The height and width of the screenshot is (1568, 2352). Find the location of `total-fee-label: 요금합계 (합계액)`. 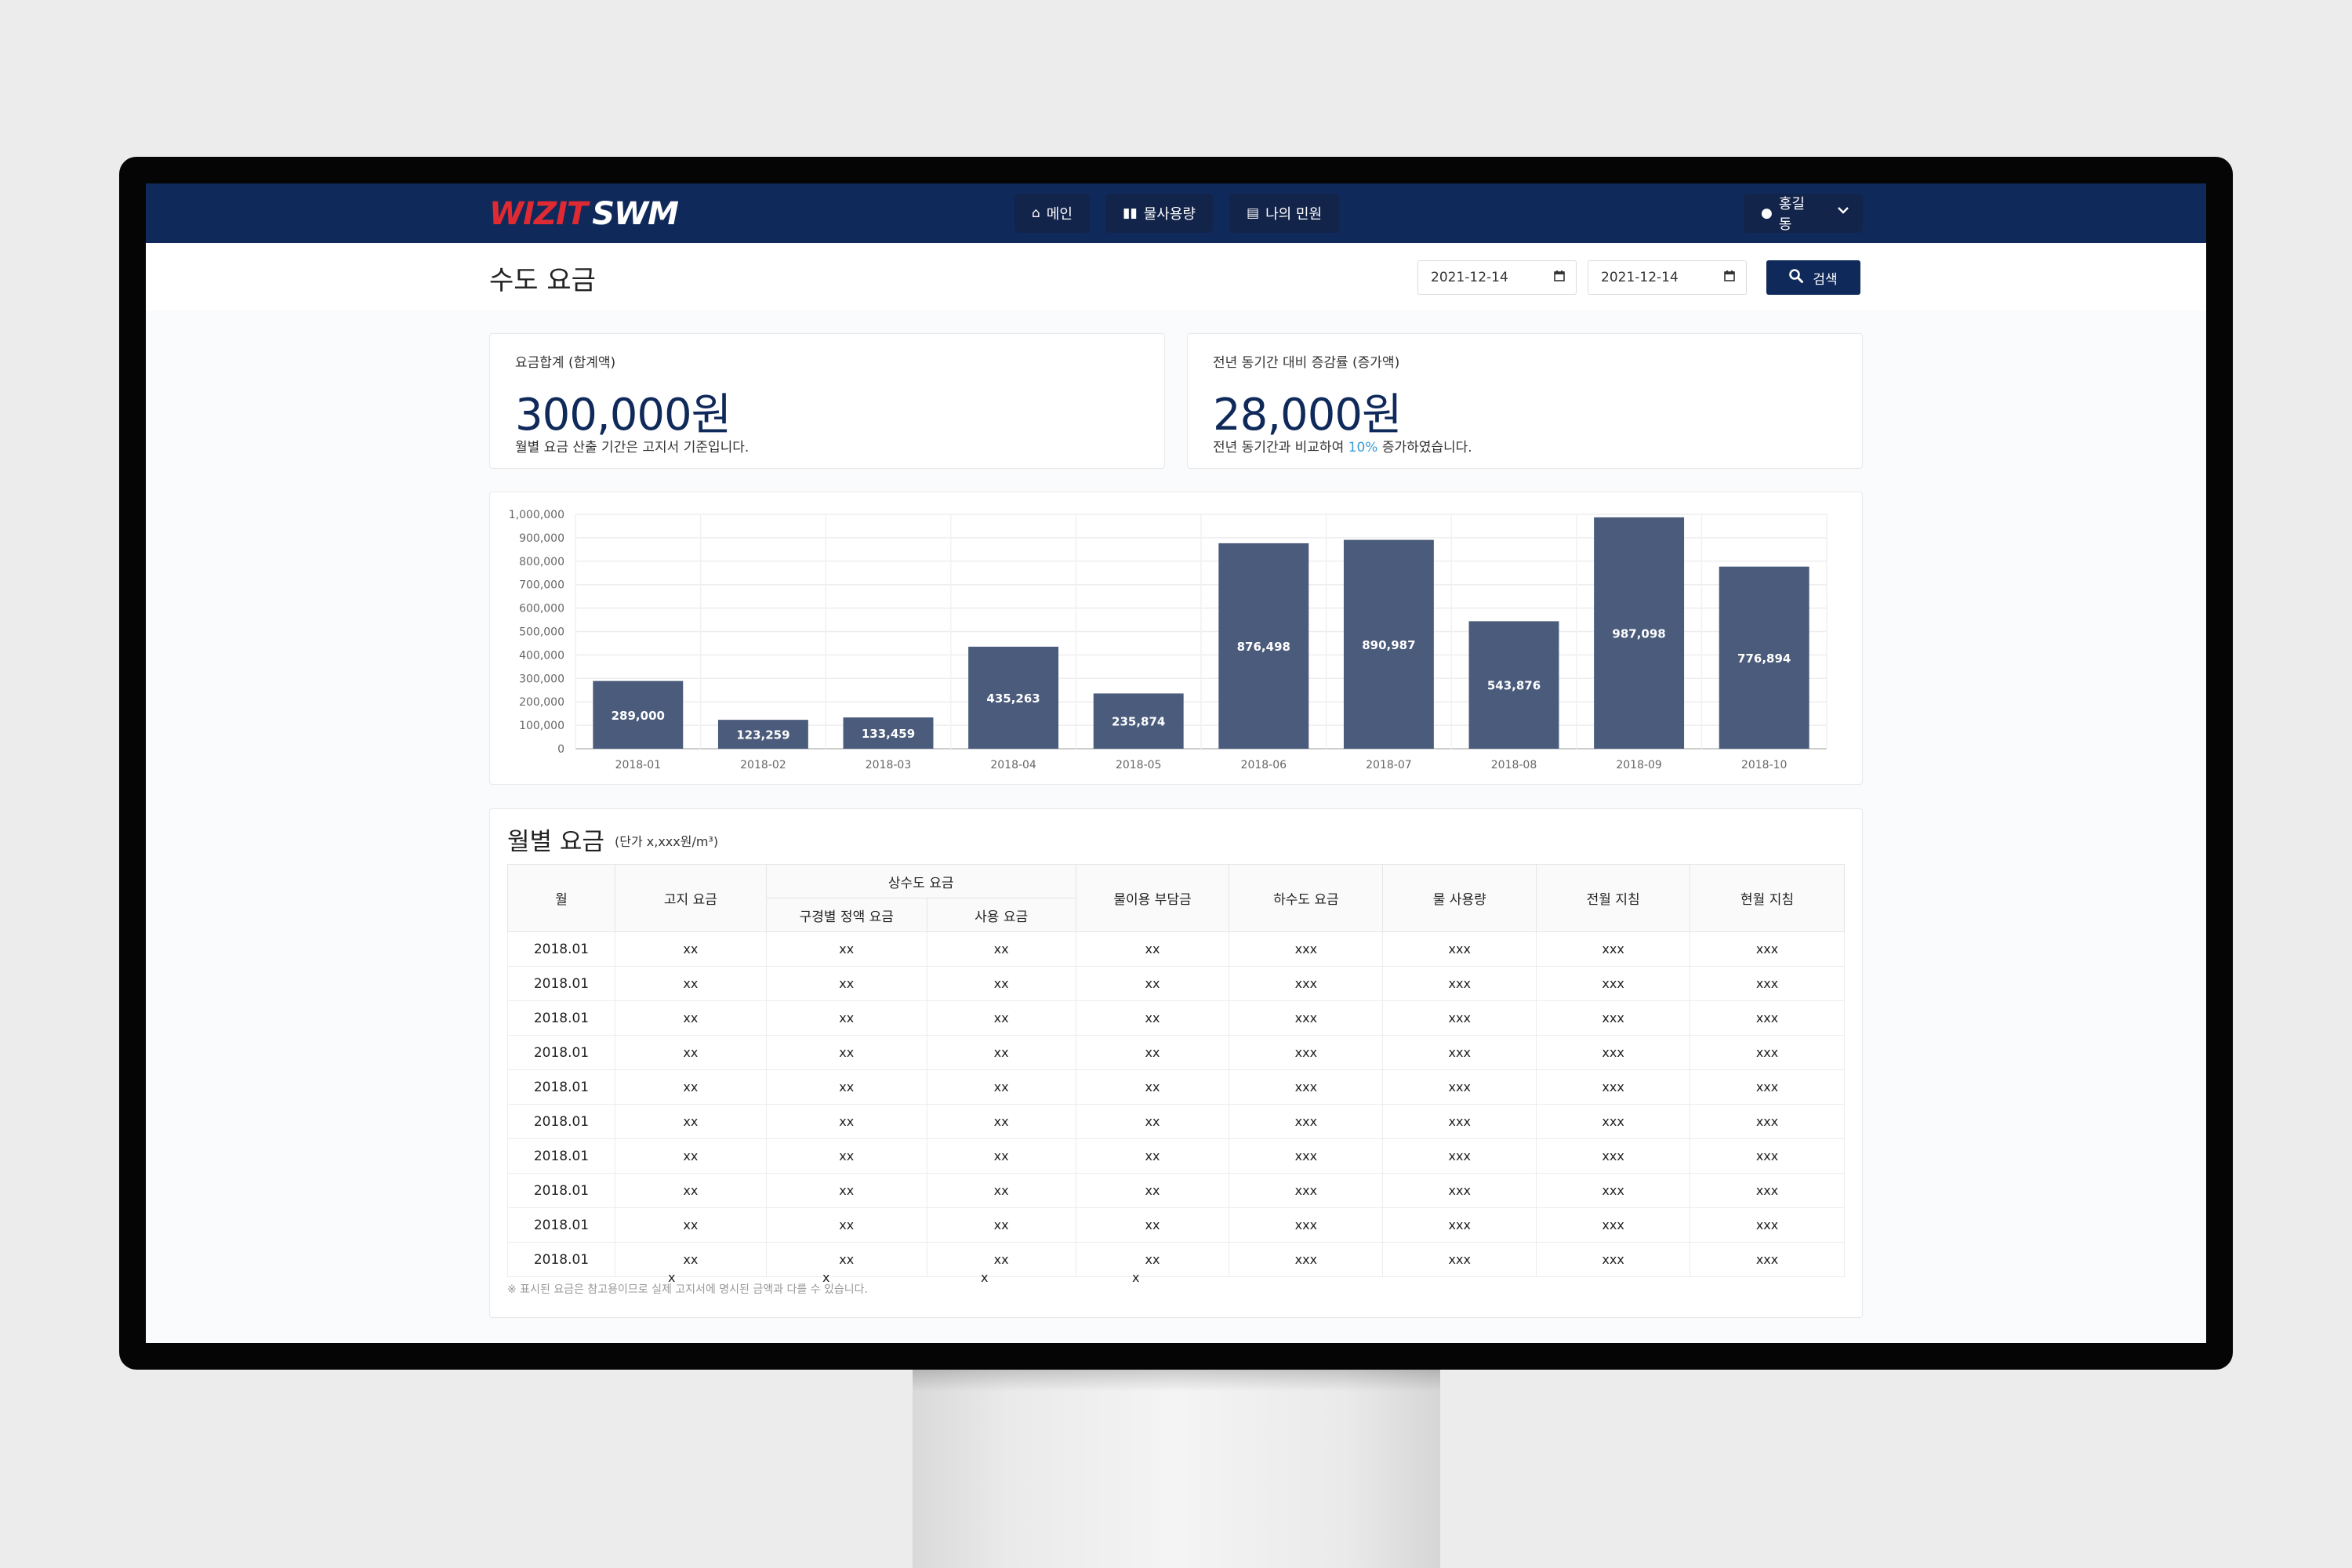

total-fee-label: 요금합계 (합계액) is located at coordinates (565, 363).